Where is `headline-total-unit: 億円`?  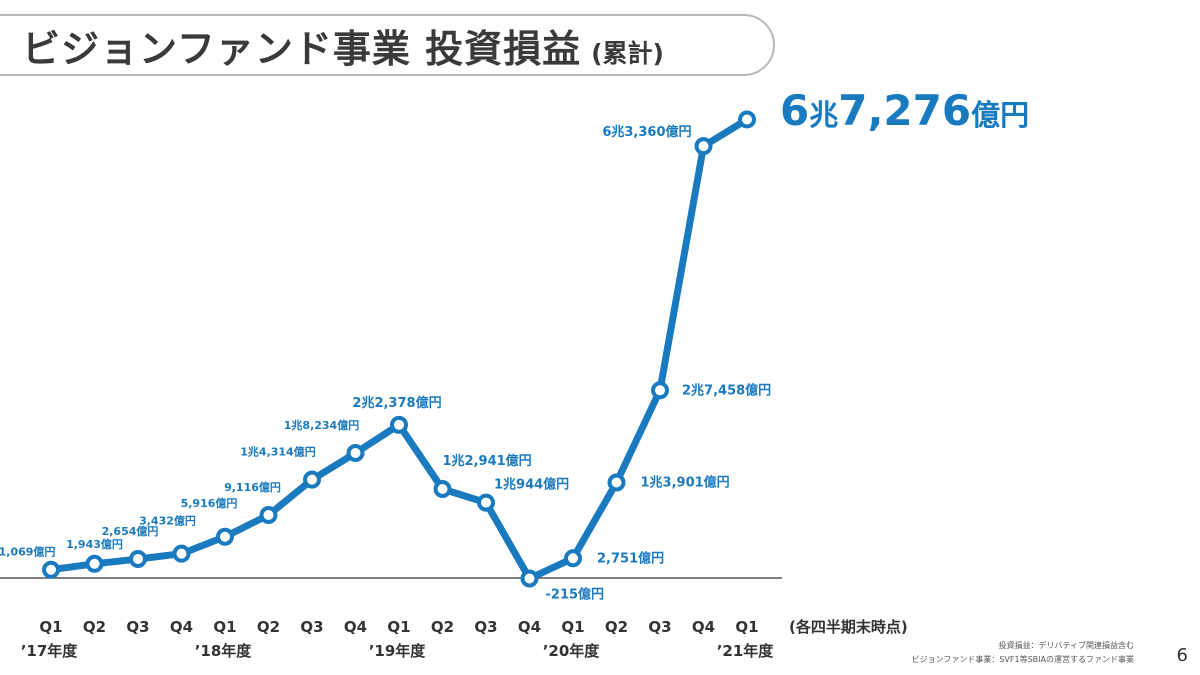 headline-total-unit: 億円 is located at coordinates (1000, 115).